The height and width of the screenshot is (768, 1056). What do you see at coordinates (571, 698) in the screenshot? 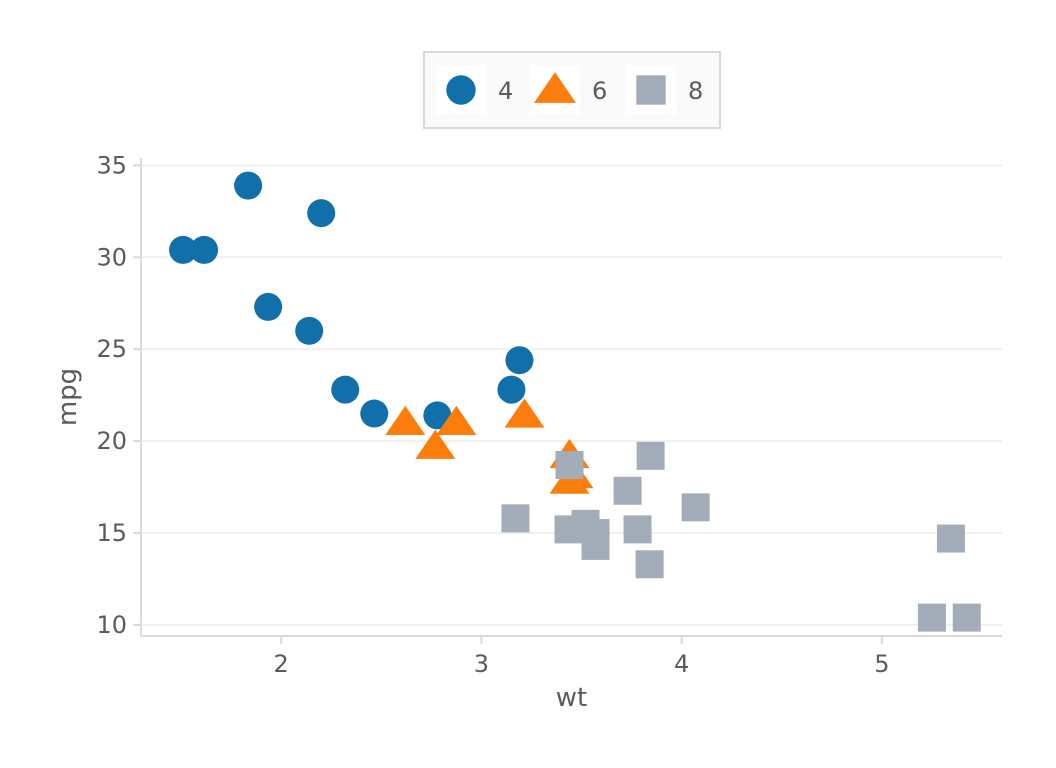
I see `x-axis-title: wt` at bounding box center [571, 698].